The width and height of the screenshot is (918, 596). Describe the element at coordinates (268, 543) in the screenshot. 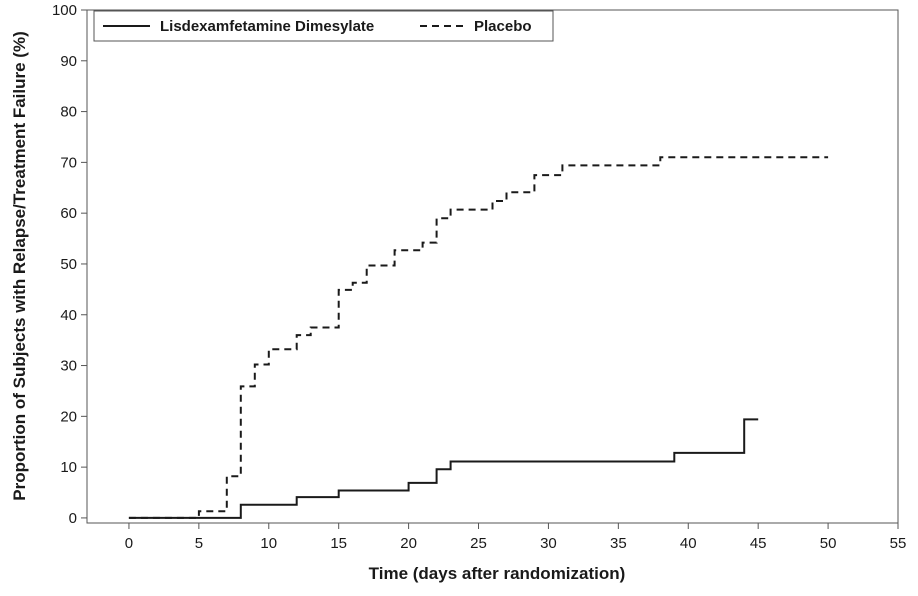

I see `x-tick-label-10: 10` at that location.